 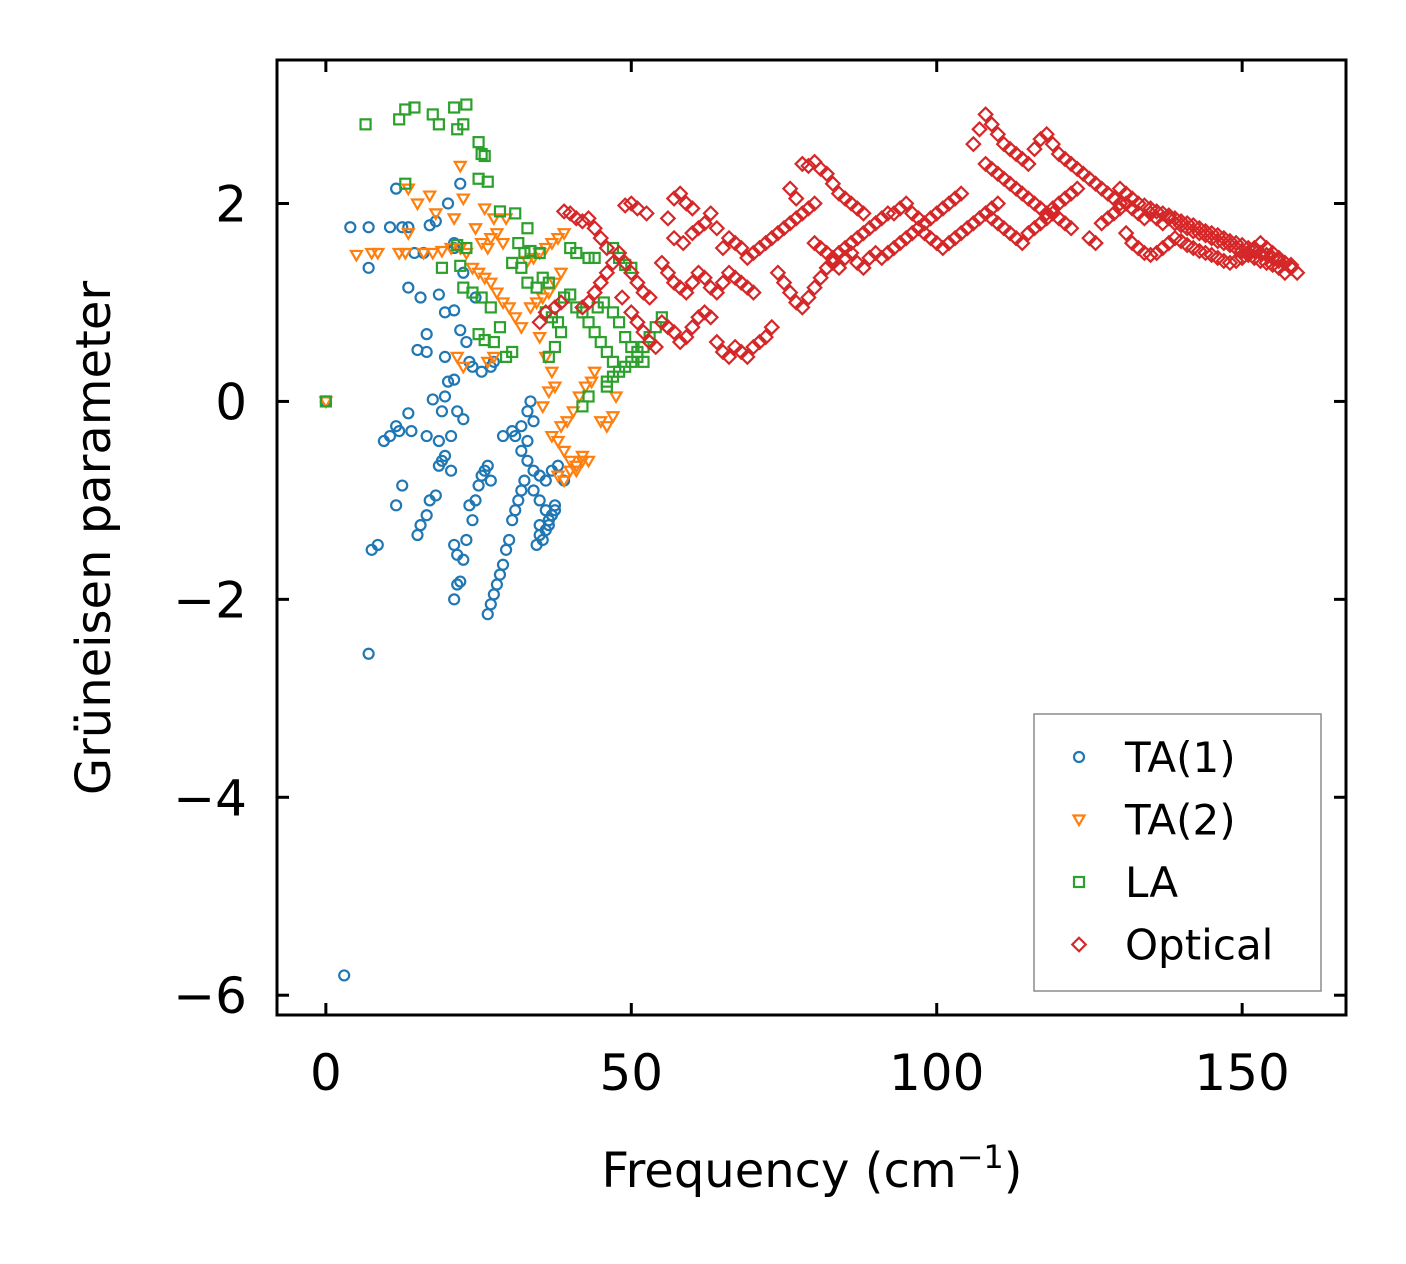 What do you see at coordinates (918, 236) in the screenshot?
I see `series-optical` at bounding box center [918, 236].